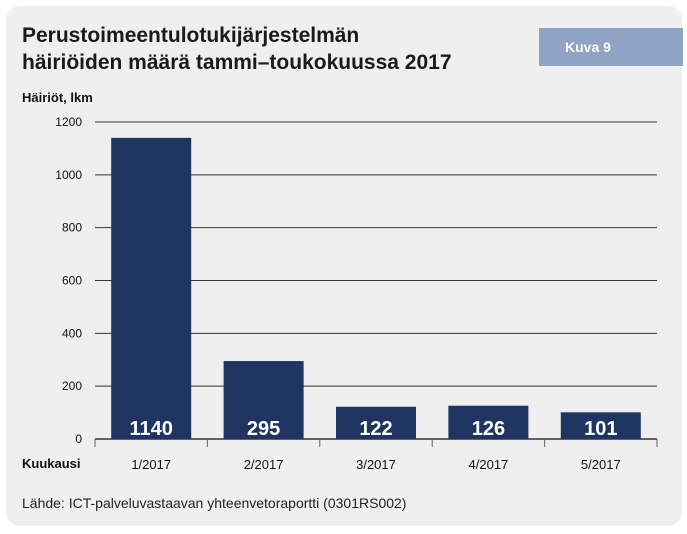  I want to click on y-tick-label: 1000, so click(68, 175).